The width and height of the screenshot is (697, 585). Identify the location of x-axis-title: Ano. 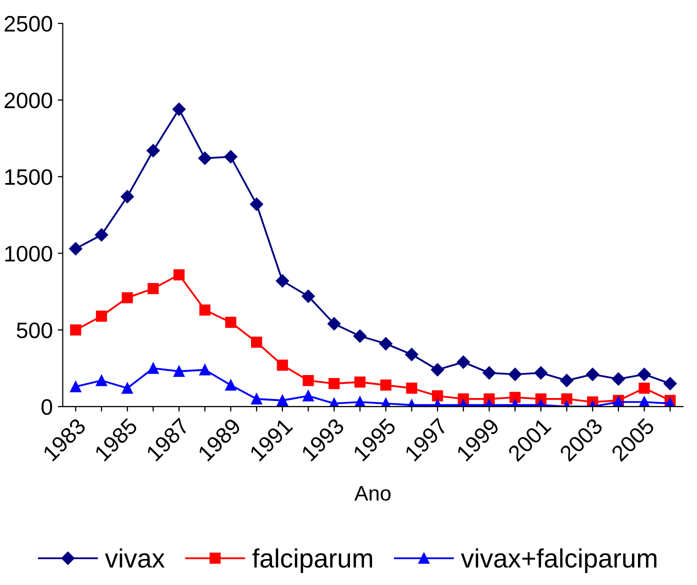
(372, 493).